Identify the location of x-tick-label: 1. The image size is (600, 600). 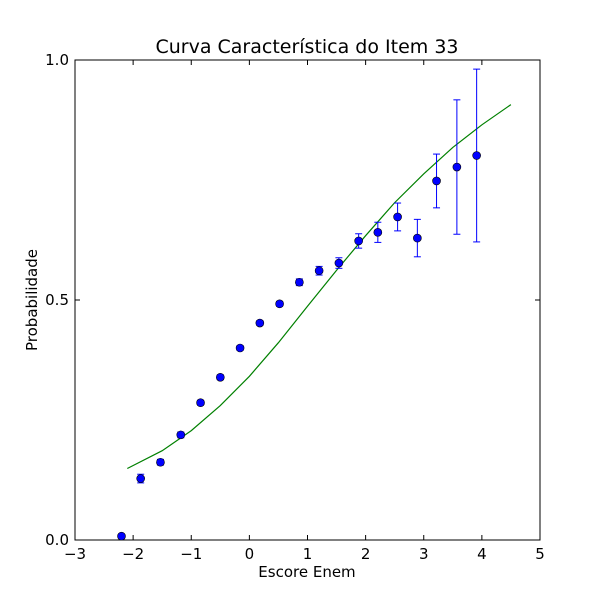
(308, 554).